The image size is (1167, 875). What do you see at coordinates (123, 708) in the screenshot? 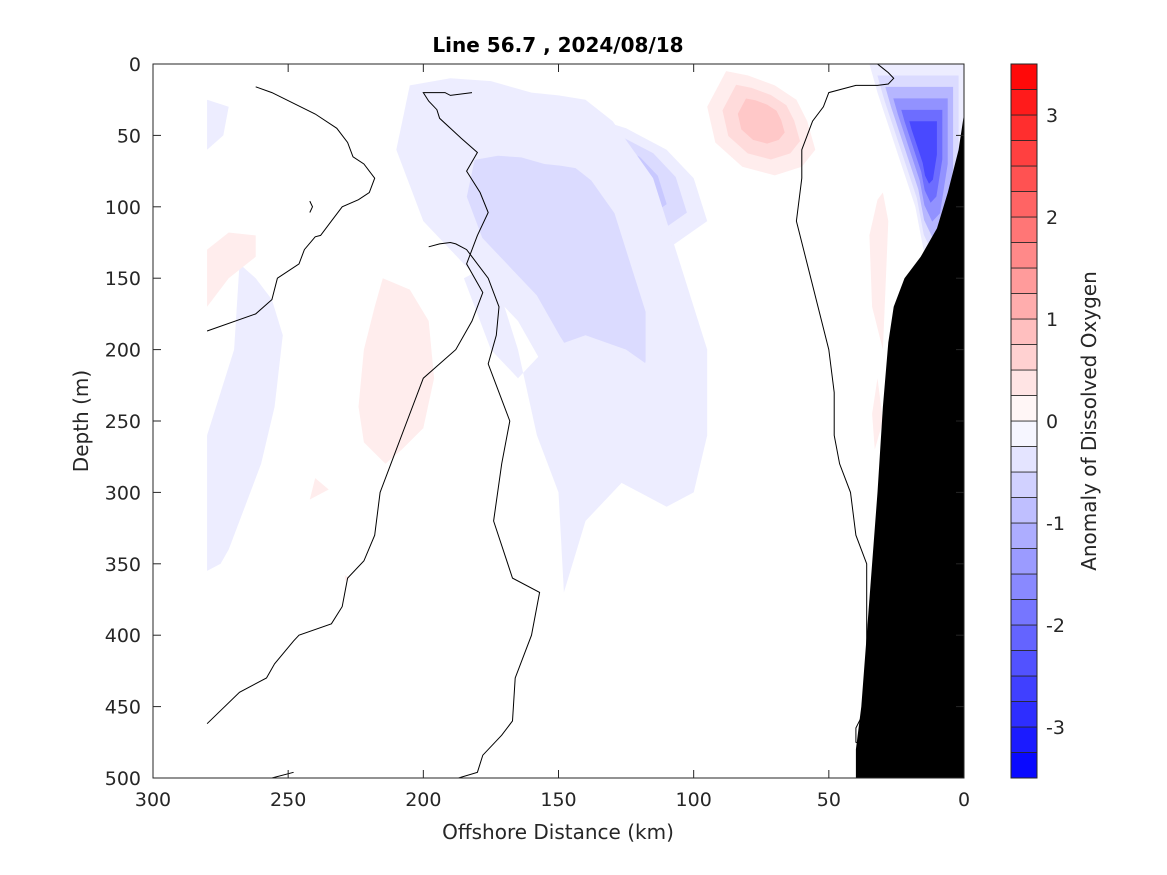
I see `y-tick-label: 450` at bounding box center [123, 708].